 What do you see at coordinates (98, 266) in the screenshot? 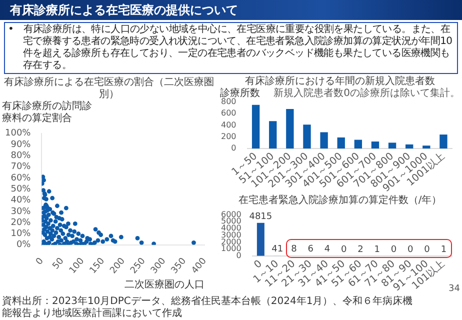
I see `x-tick-label: 150` at bounding box center [98, 266].